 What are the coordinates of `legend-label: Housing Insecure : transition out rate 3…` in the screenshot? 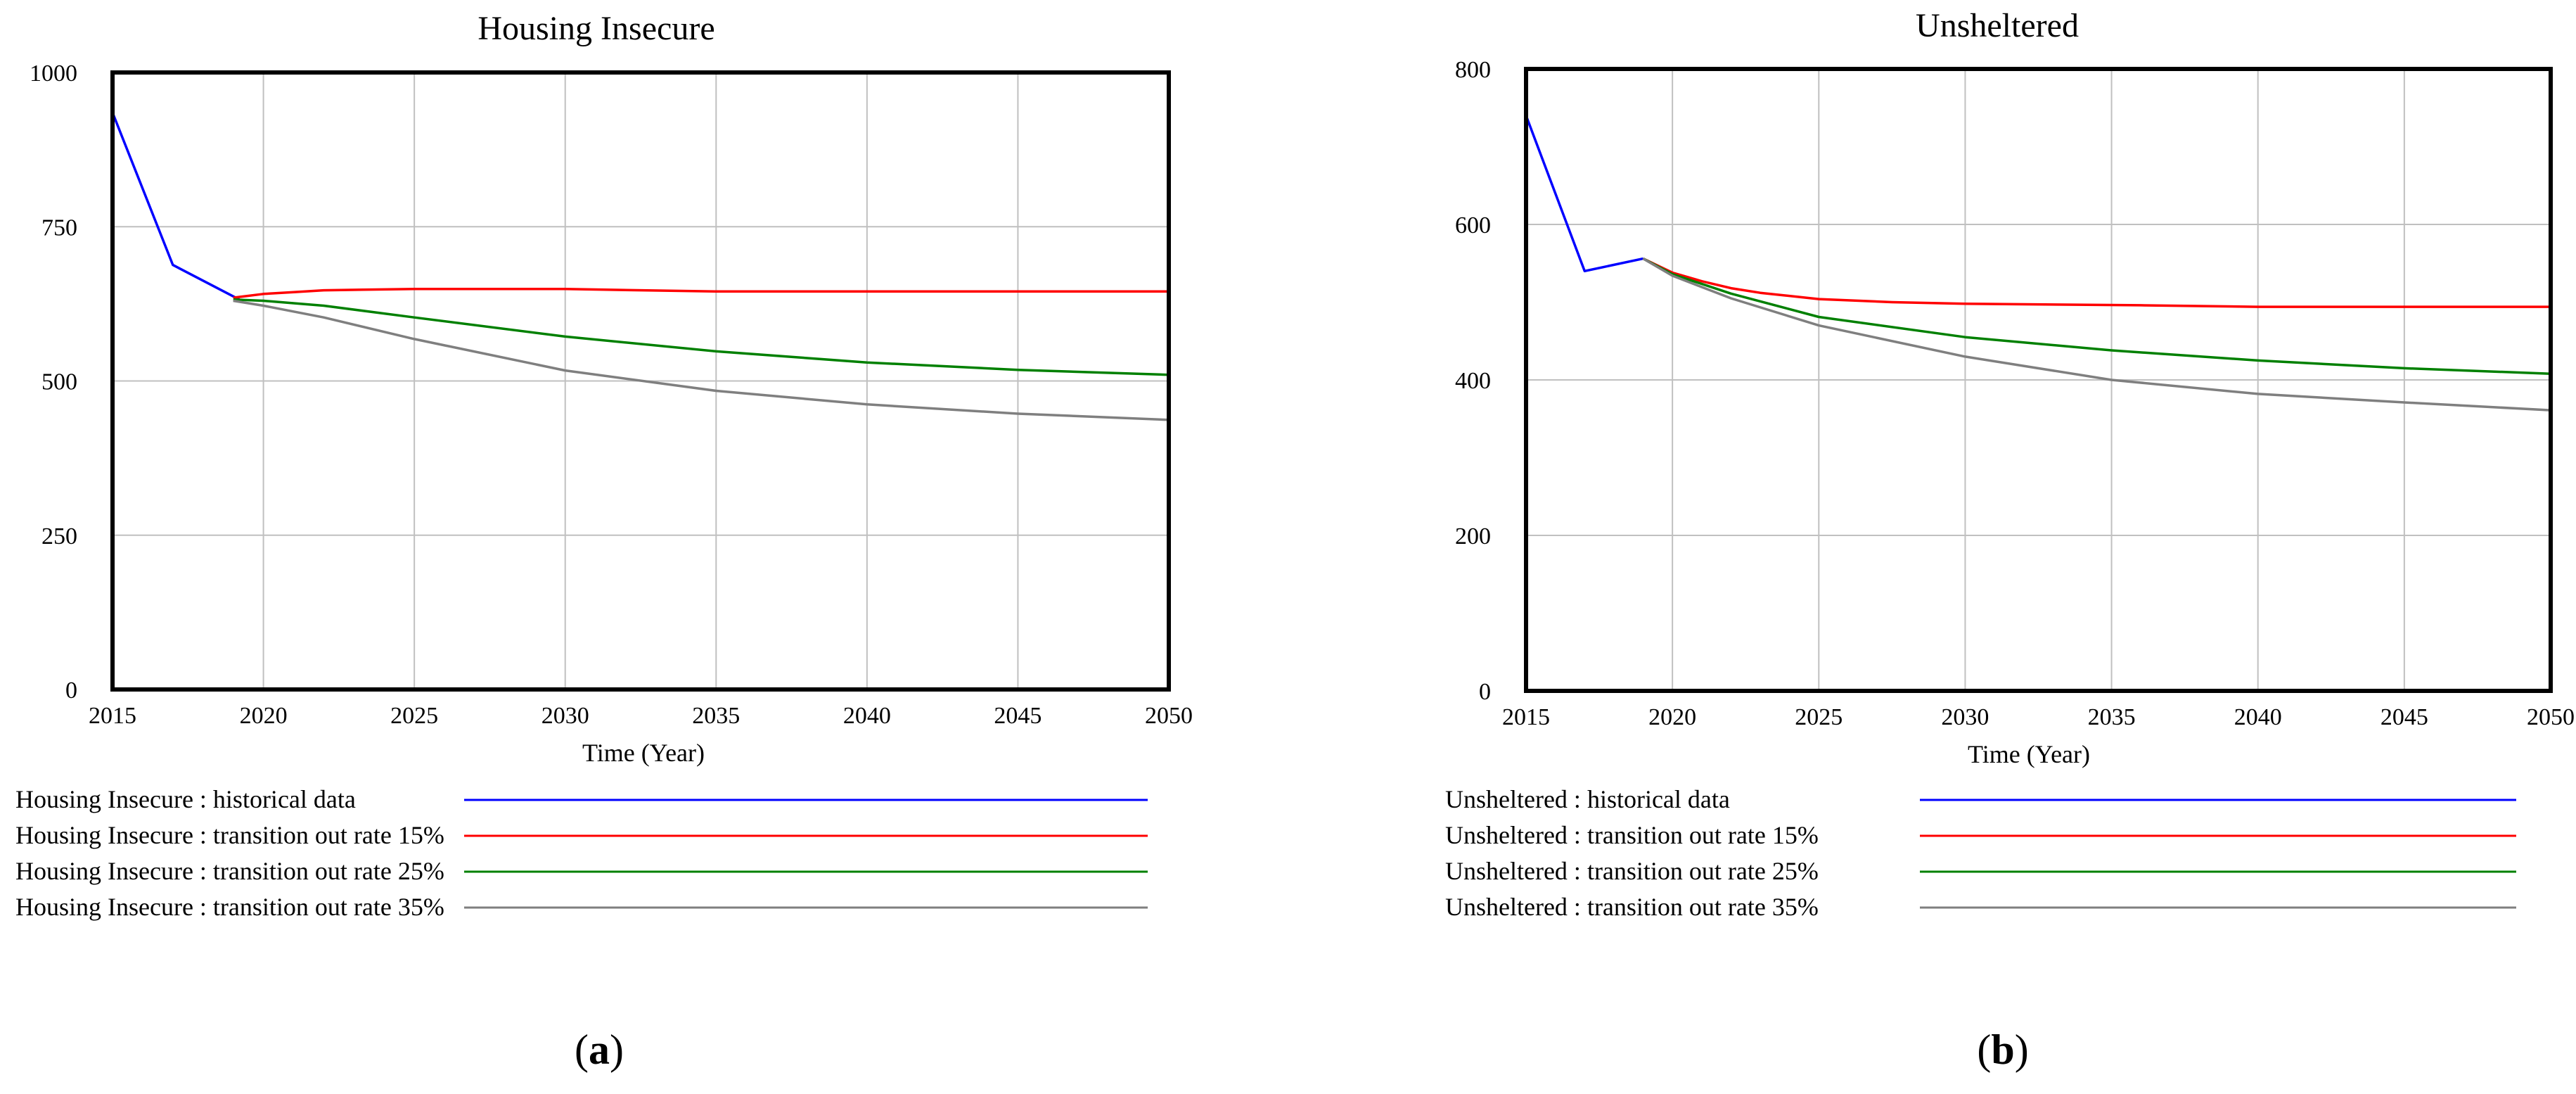 It's located at (230, 907).